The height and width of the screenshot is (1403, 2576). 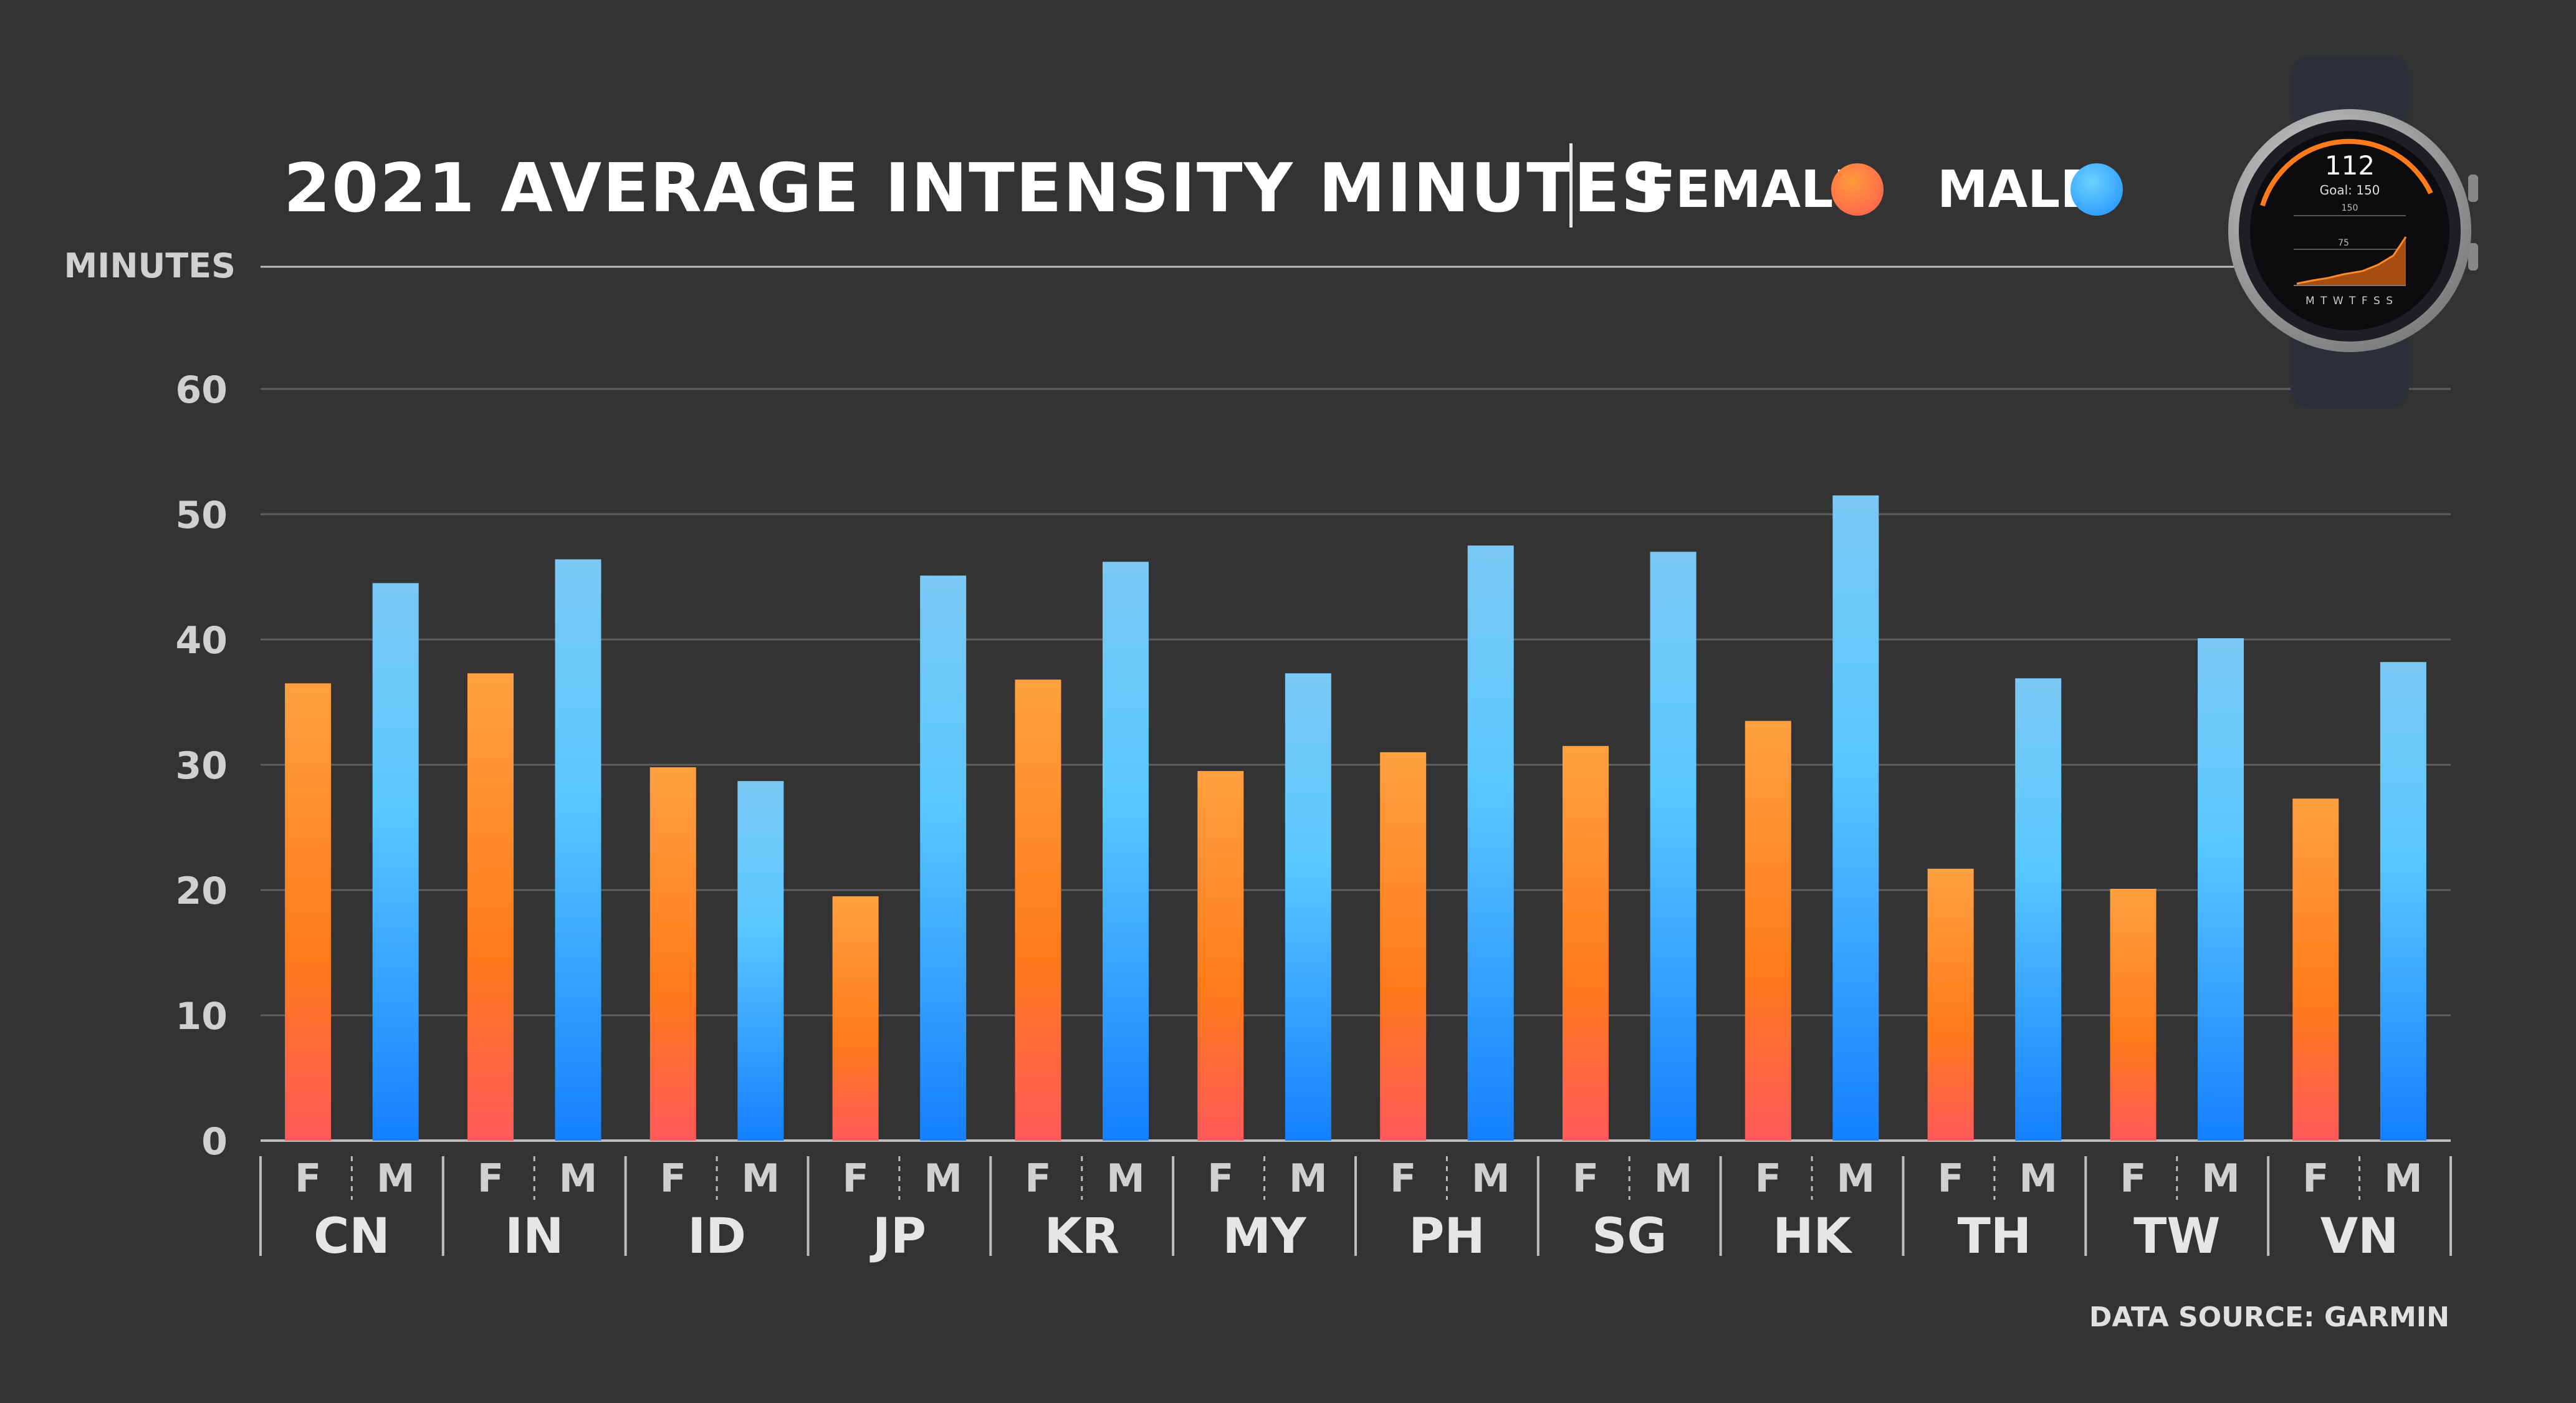 What do you see at coordinates (1755, 189) in the screenshot?
I see `legend-female-label: FEMALE` at bounding box center [1755, 189].